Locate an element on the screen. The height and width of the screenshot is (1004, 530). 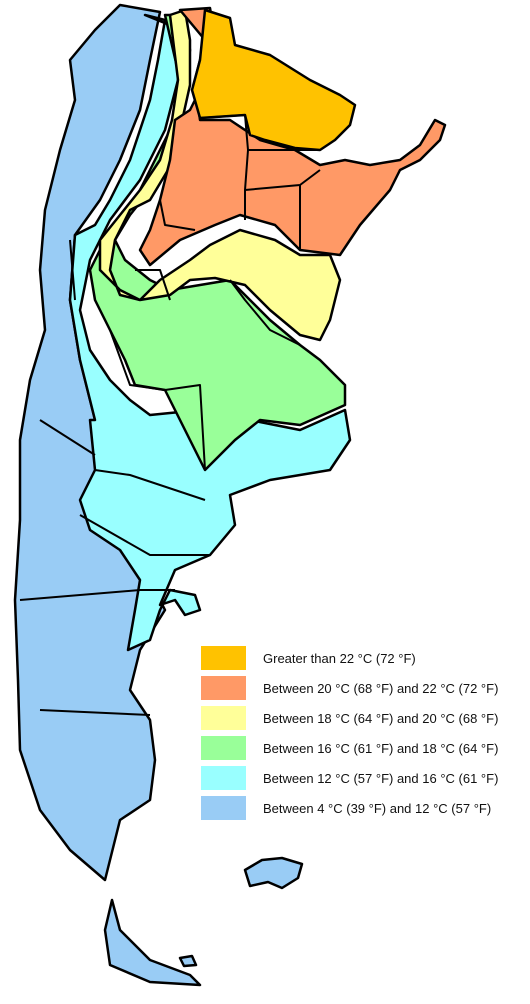
legend-label: Between 4 °C (39 °F) and 12 °C (57 °F) is located at coordinates (377, 808).